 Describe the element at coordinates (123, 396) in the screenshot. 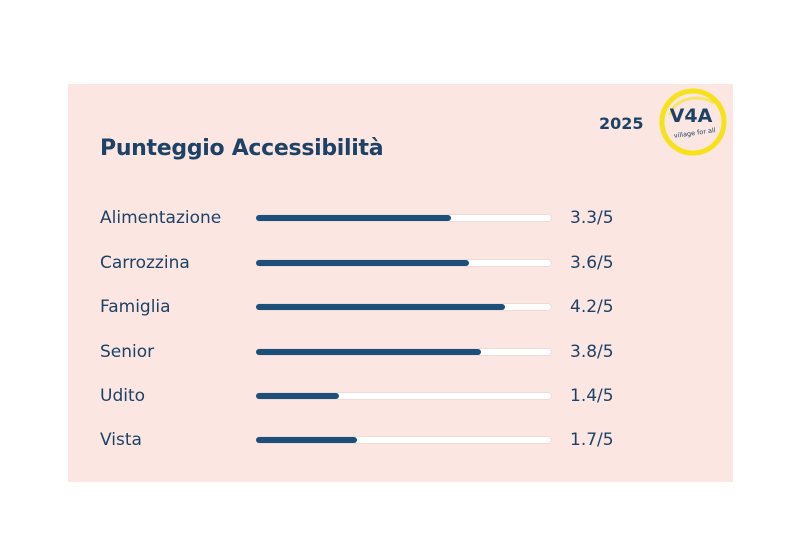

I see `score-label: Udito` at that location.